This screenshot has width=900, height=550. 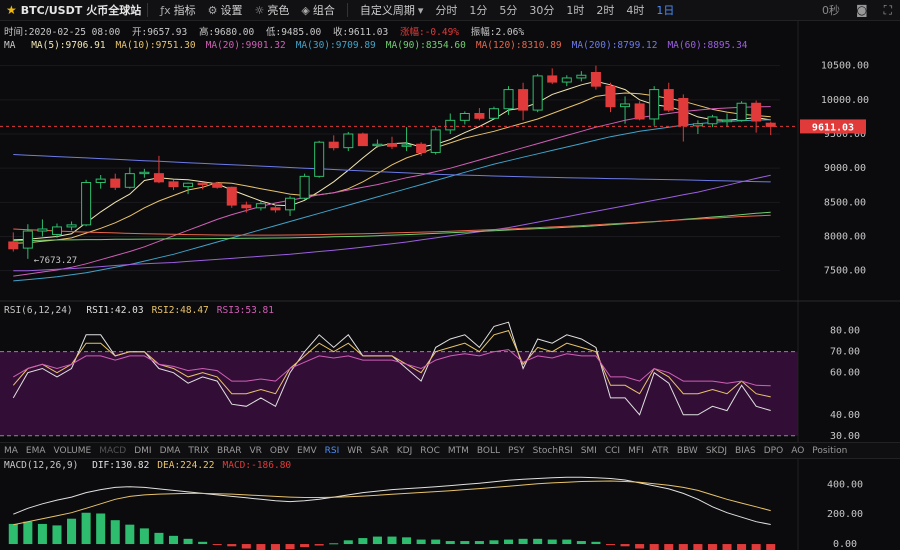 What do you see at coordinates (833, 127) in the screenshot?
I see `last-price-label: 9611.03` at bounding box center [833, 127].